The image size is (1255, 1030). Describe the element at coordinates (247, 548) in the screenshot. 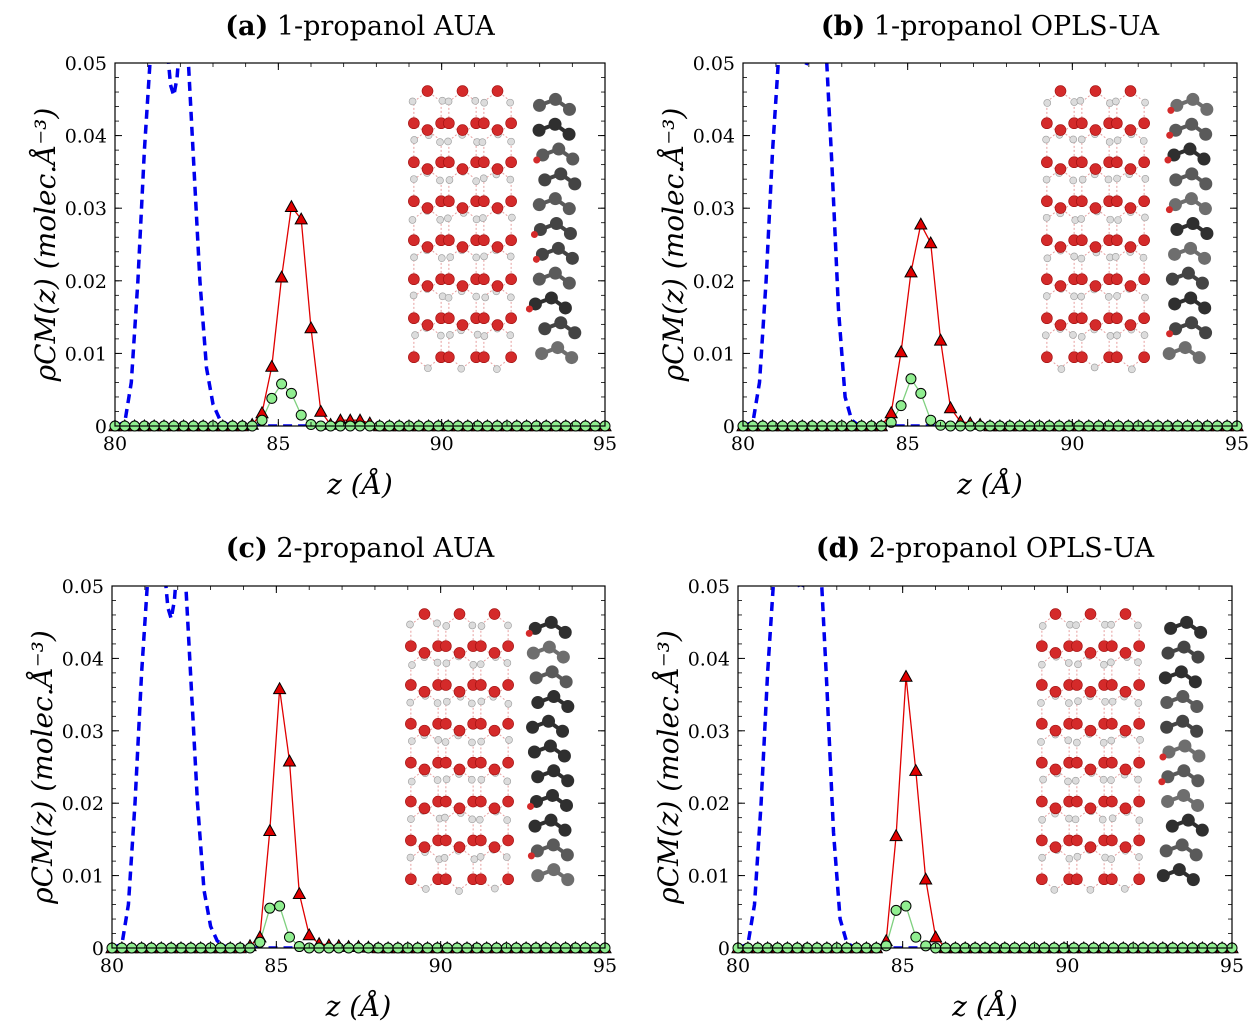

I see `panel-letter: (c)` at that location.